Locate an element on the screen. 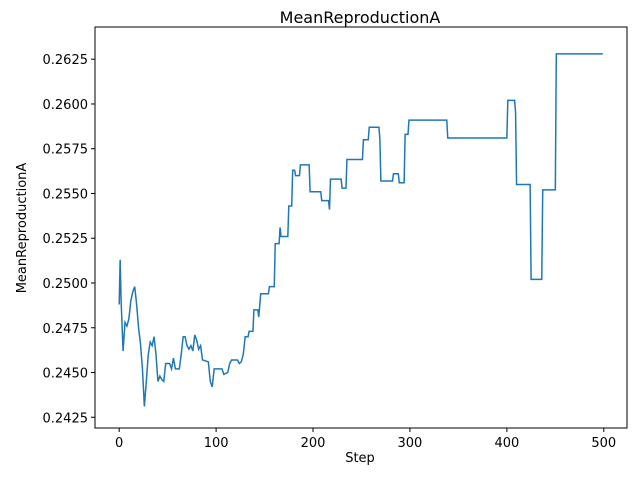 The width and height of the screenshot is (640, 480). x-tick-label: 300 is located at coordinates (410, 443).